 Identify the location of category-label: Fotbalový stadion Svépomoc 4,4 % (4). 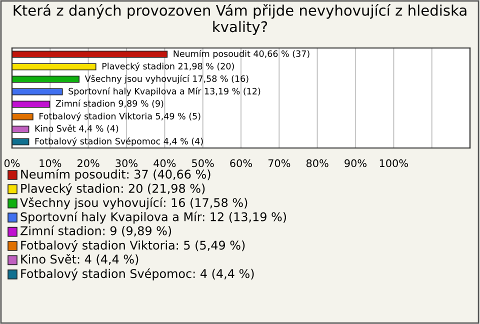
(119, 141).